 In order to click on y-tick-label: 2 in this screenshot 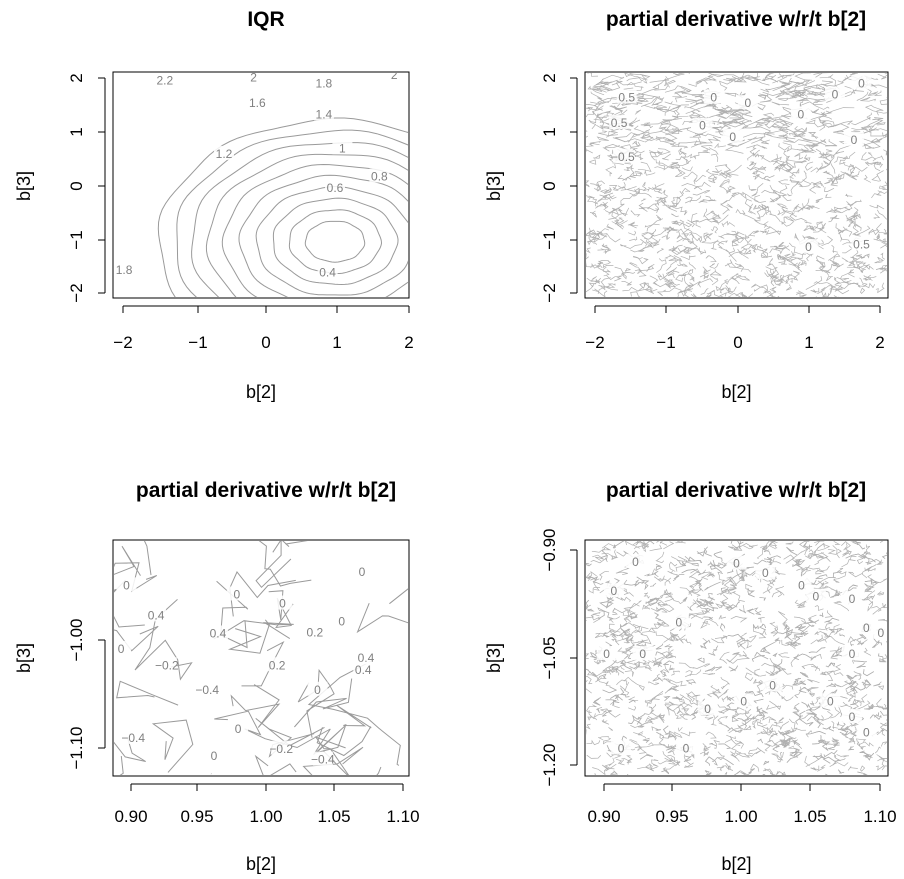, I will do `click(76, 77)`.